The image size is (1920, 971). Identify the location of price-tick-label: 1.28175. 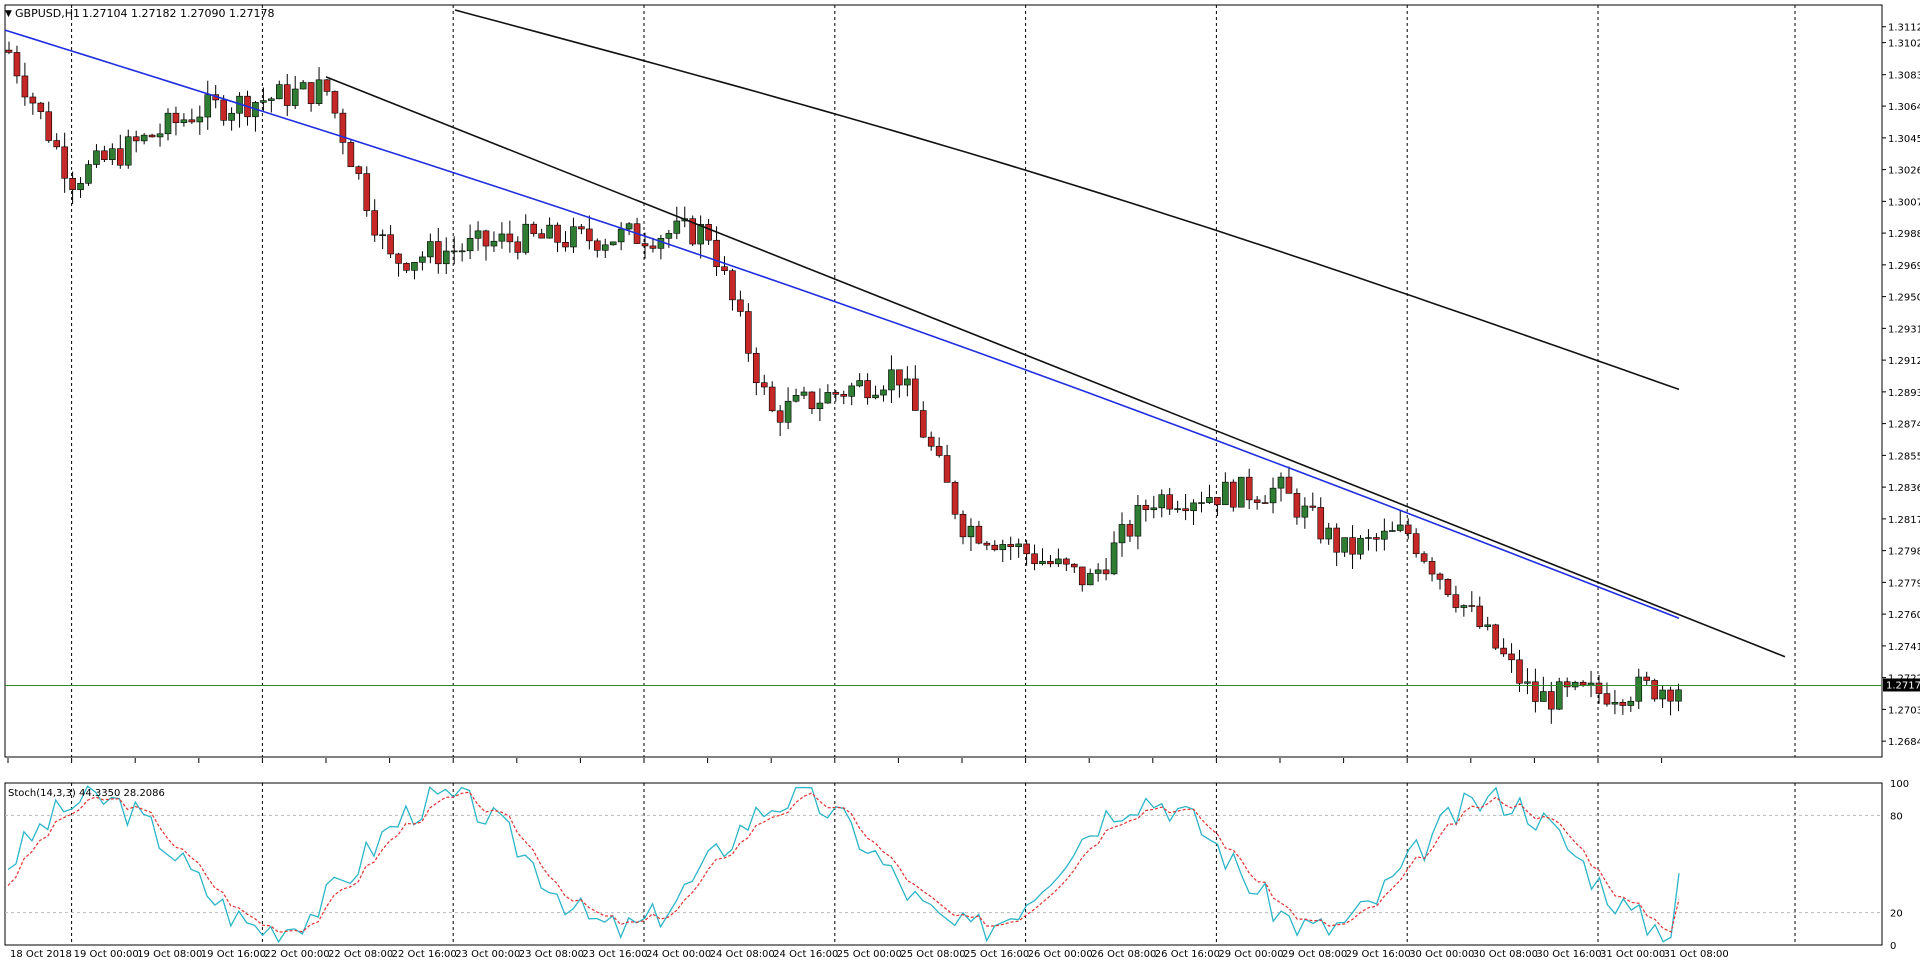
(1904, 520).